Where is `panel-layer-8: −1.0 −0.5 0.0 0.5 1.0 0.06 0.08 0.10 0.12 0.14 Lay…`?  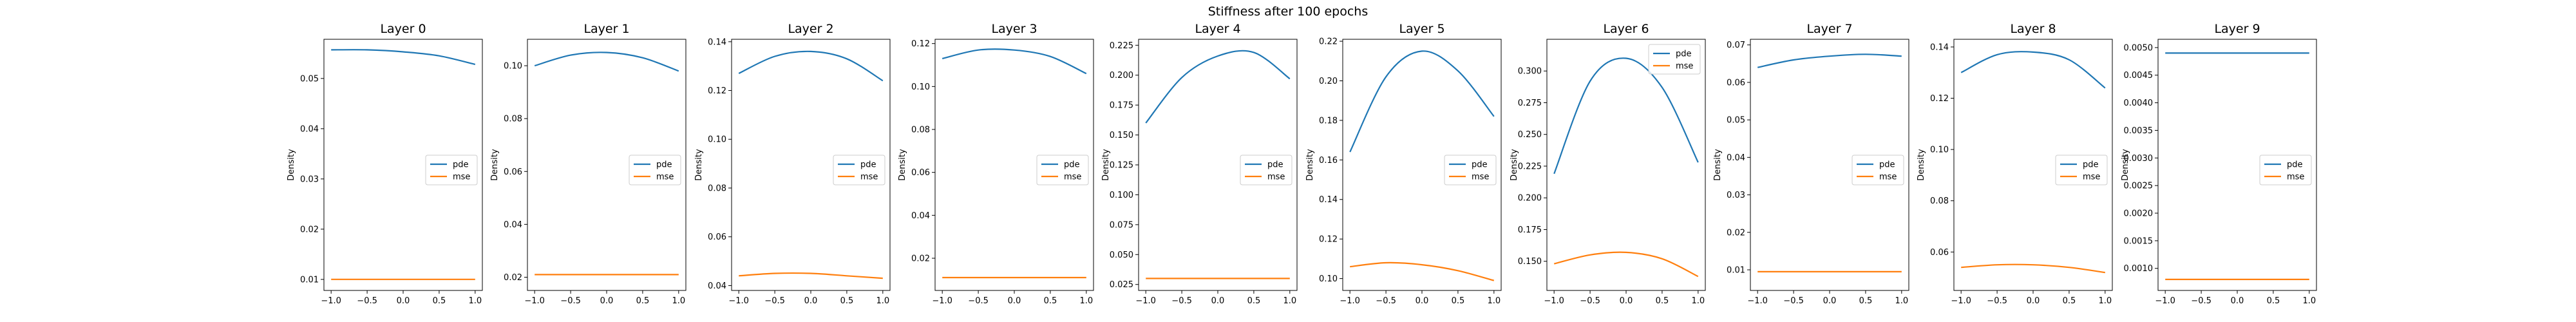
panel-layer-8: −1.0 −0.5 0.0 0.5 1.0 0.06 0.08 0.10 0.12 0.14 Lay… is located at coordinates (2015, 164).